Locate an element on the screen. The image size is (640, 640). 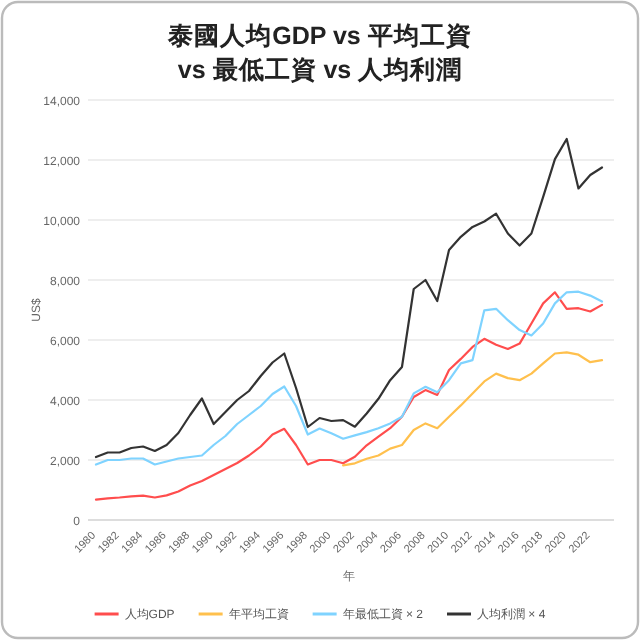
chart-title: 泰國人均GDP vs 平均工資 vs 最低工資 vs 人均利潤 is located at coordinates (319, 53).